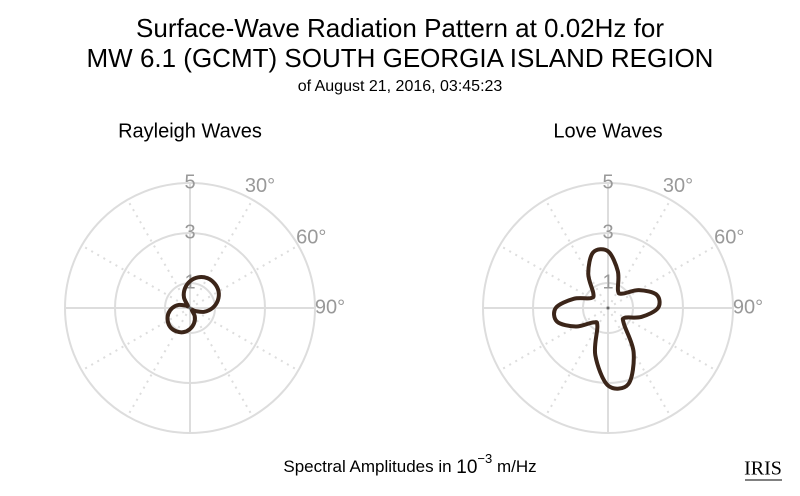  I want to click on footer-unit: m/Hz, so click(514, 466).